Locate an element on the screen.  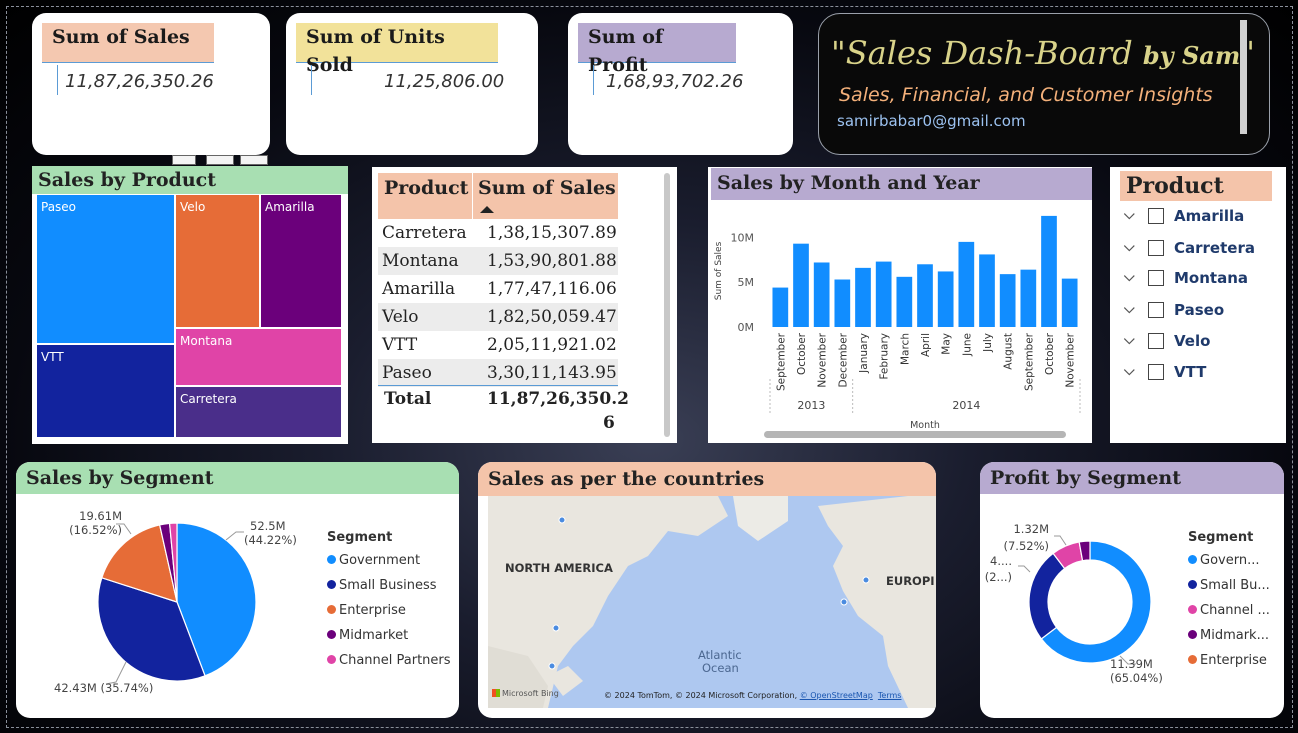
terms-link: Terms is located at coordinates (889, 695).